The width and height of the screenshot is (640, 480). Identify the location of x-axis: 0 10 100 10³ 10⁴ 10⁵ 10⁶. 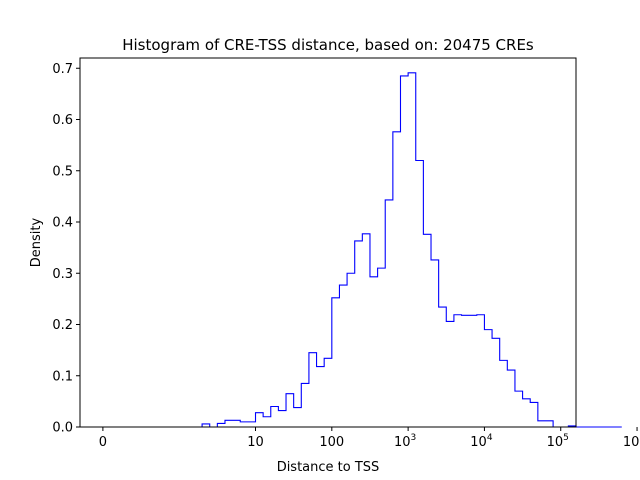
(369, 438).